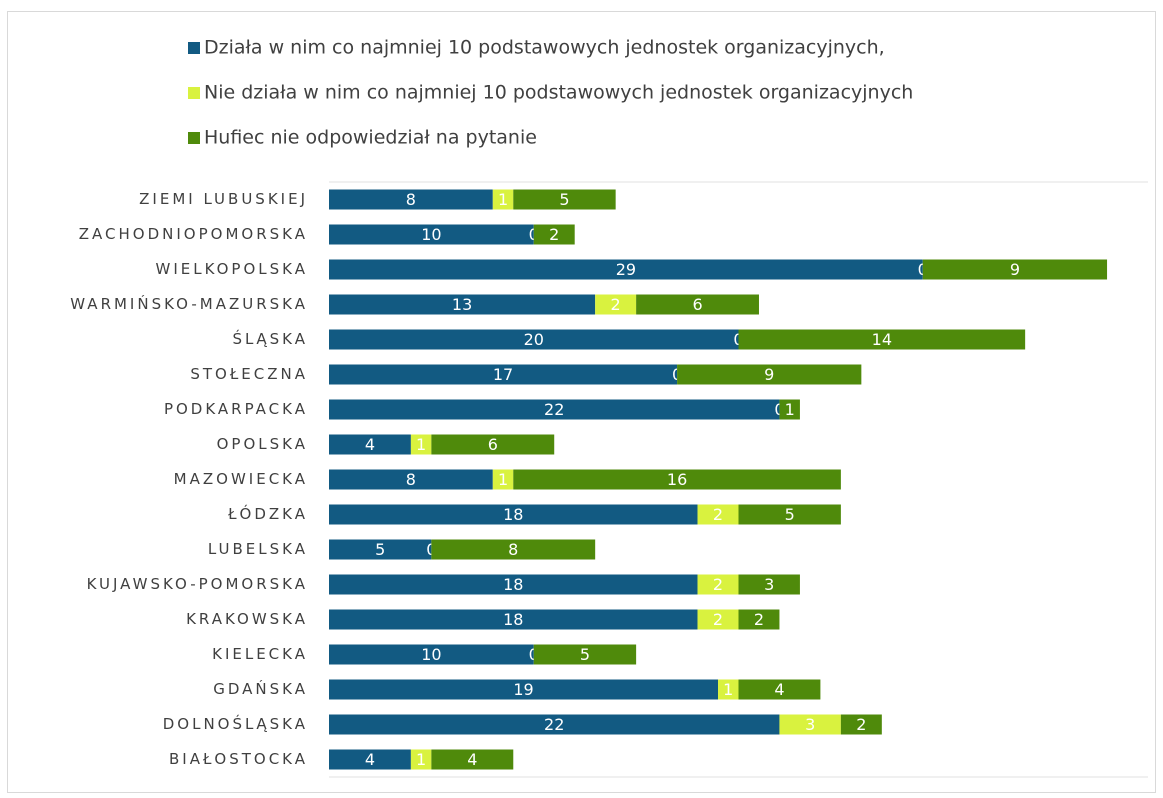 Image resolution: width=1163 pixels, height=798 pixels. I want to click on y-tick-label: KIELECKA, so click(260, 654).